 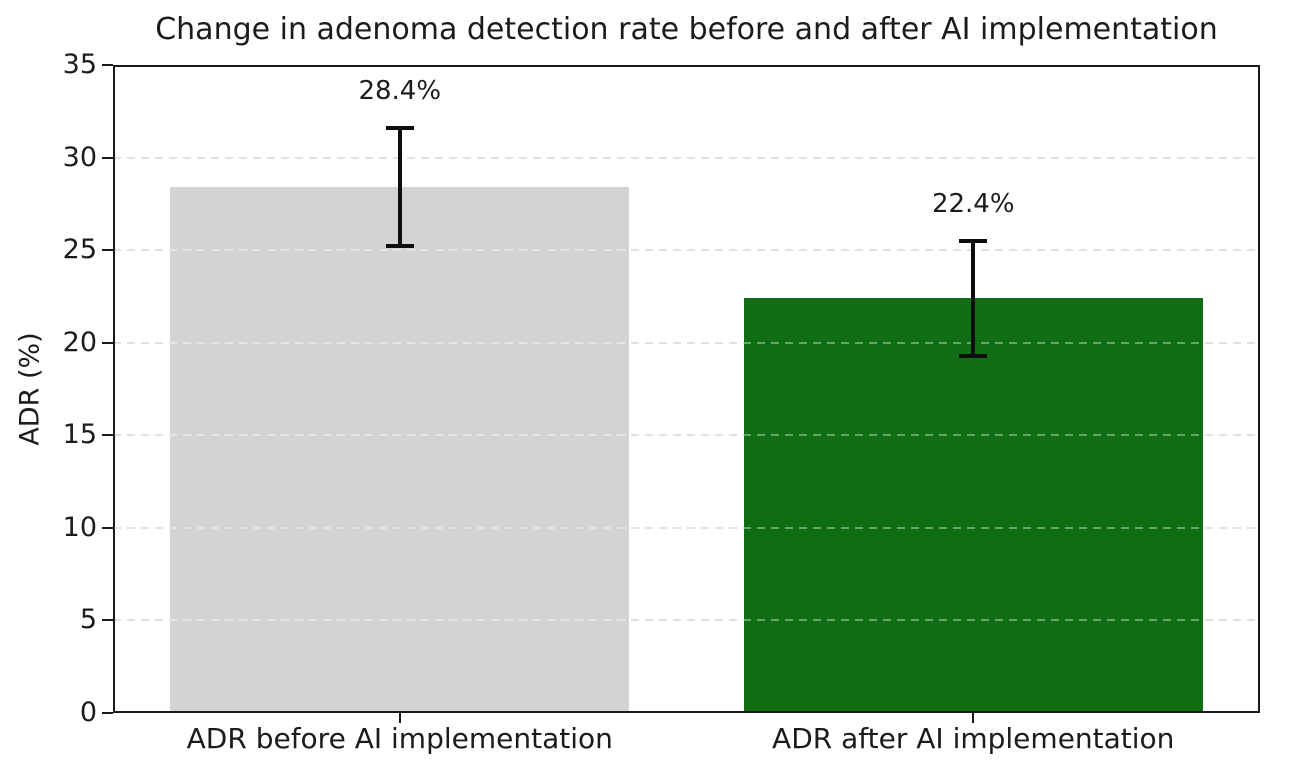 What do you see at coordinates (79, 435) in the screenshot?
I see `y-tick-label: 15` at bounding box center [79, 435].